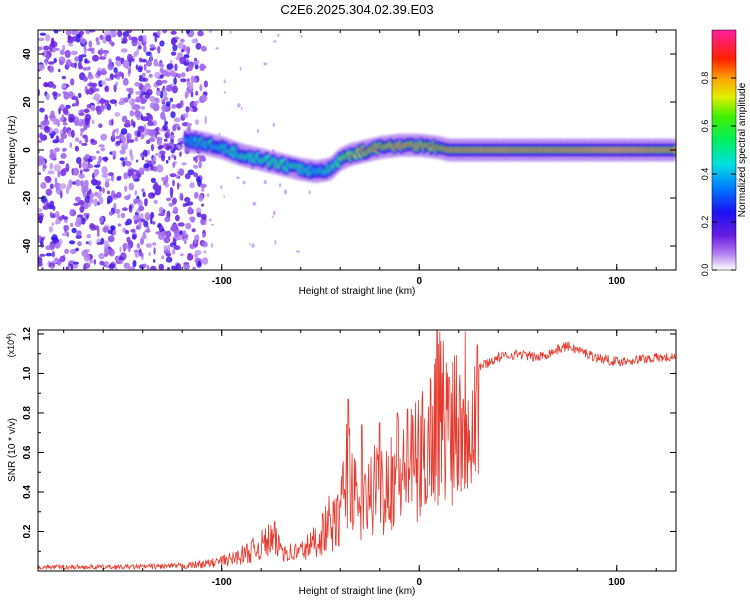 Image resolution: width=750 pixels, height=600 pixels. I want to click on y-tick-label: 0, so click(27, 150).